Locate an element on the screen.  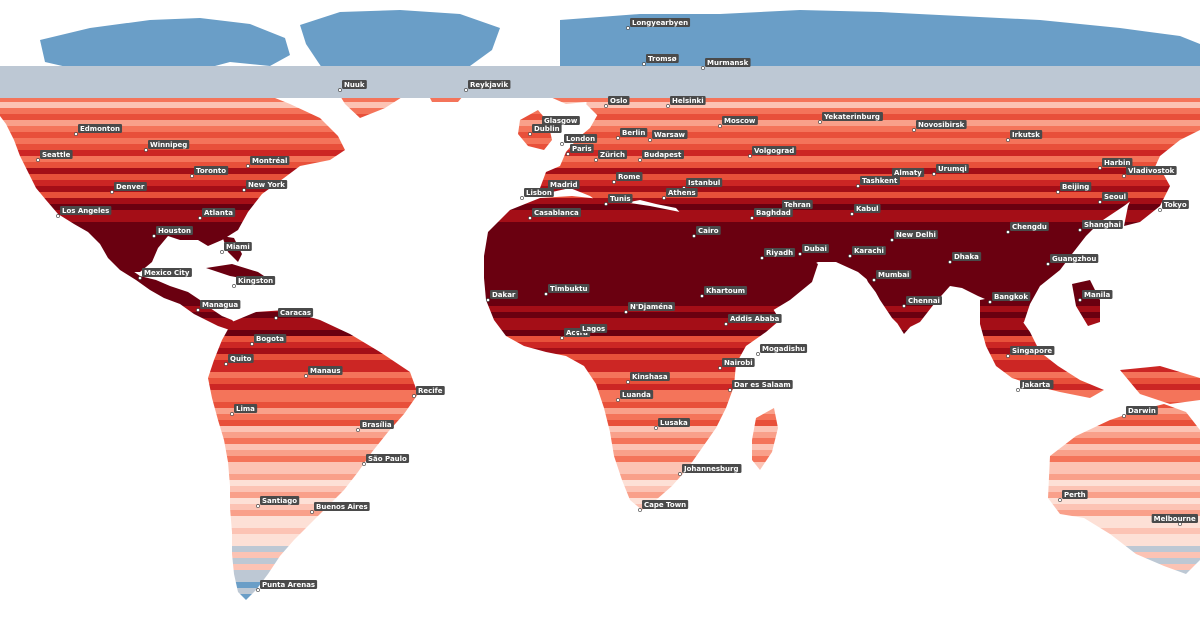
city-marker: Beijing is located at coordinates (1074, 188).